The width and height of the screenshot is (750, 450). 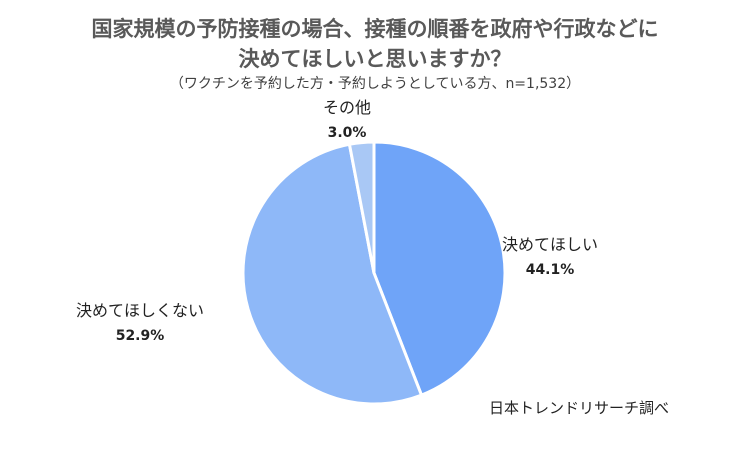 I want to click on slice-label: 決めてほしい, so click(x=550, y=244).